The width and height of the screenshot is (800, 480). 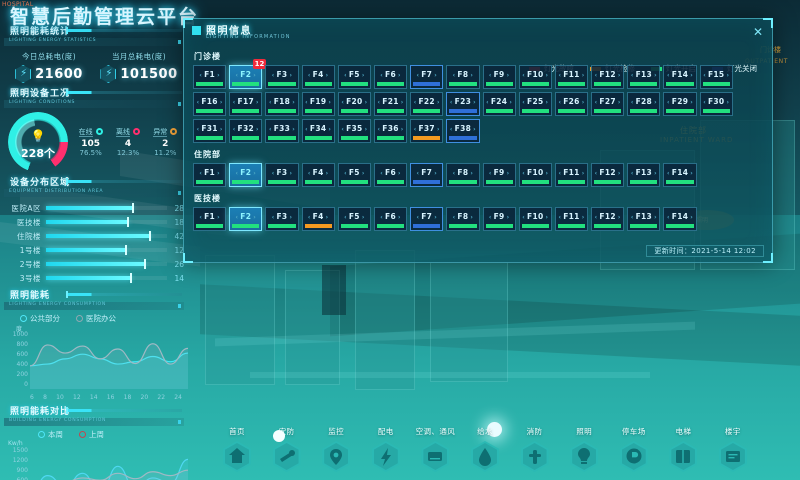 I want to click on floor-cell: F24, so click(x=499, y=104).